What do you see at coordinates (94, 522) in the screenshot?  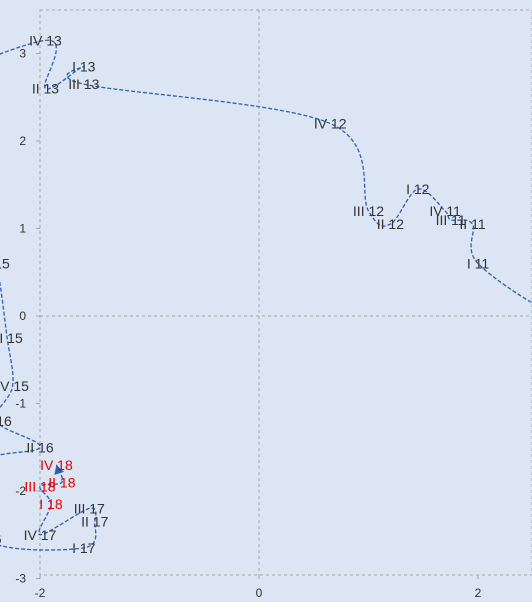 I see `point-label: II 17` at bounding box center [94, 522].